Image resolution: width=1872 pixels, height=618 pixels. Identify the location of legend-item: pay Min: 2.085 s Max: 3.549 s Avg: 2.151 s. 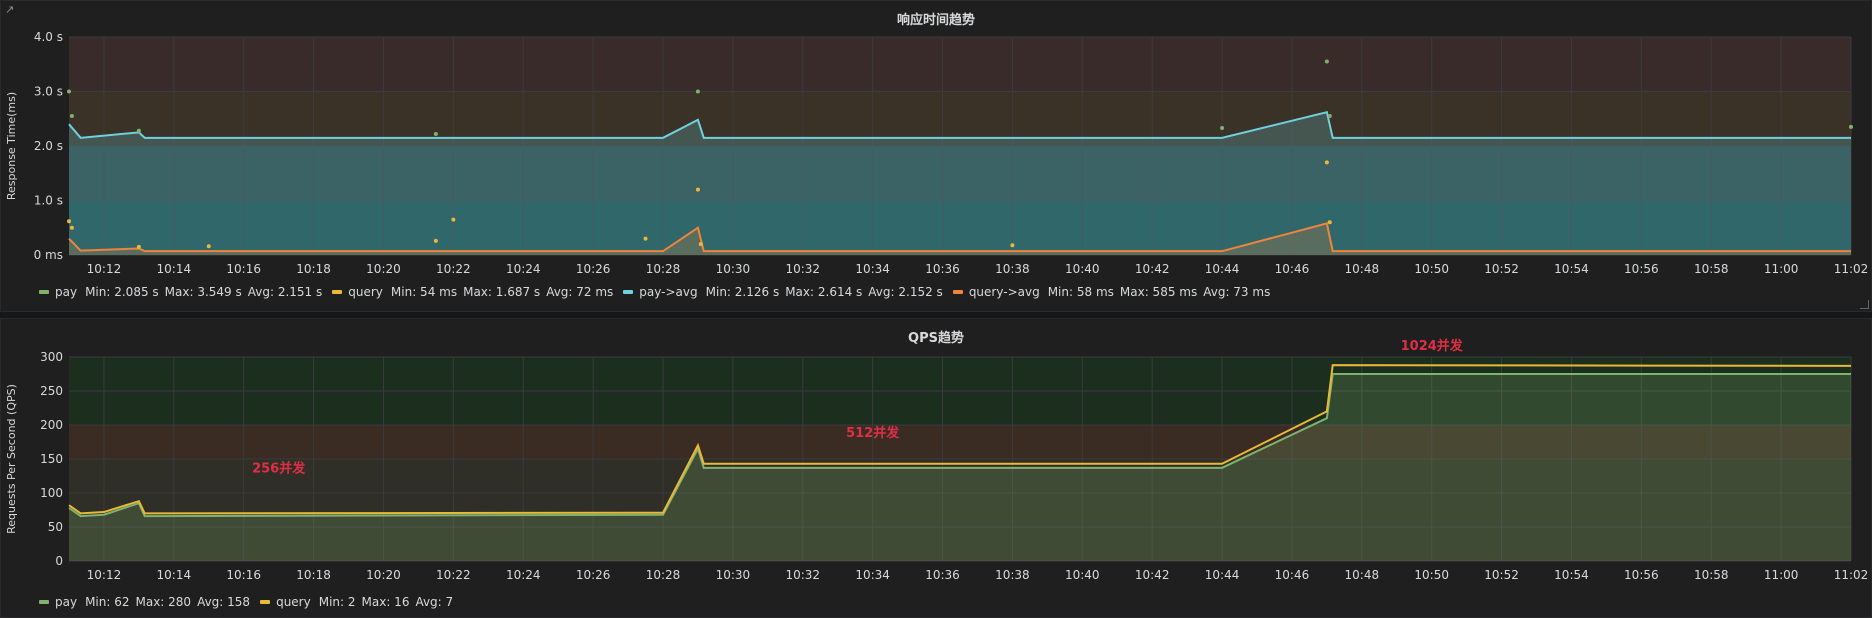
(180, 292).